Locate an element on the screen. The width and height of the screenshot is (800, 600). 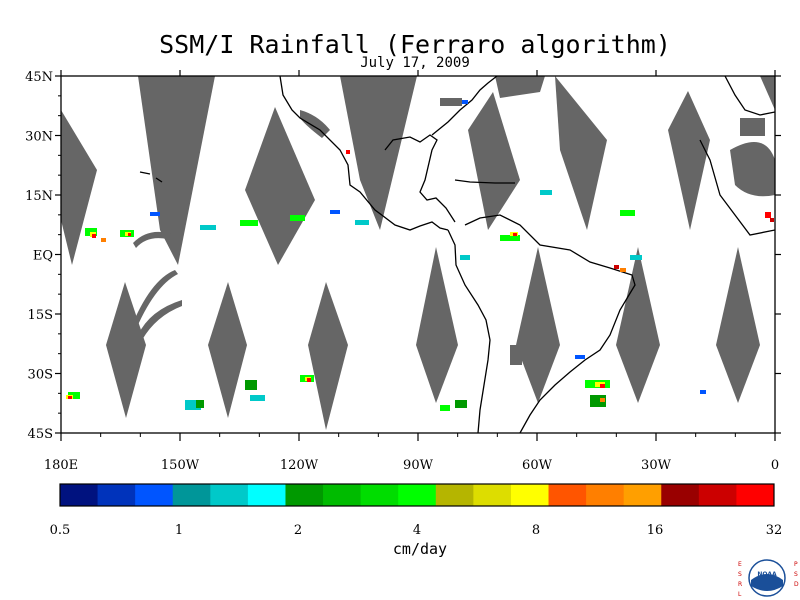
lat-tick-label: 30S is located at coordinates (40, 375).